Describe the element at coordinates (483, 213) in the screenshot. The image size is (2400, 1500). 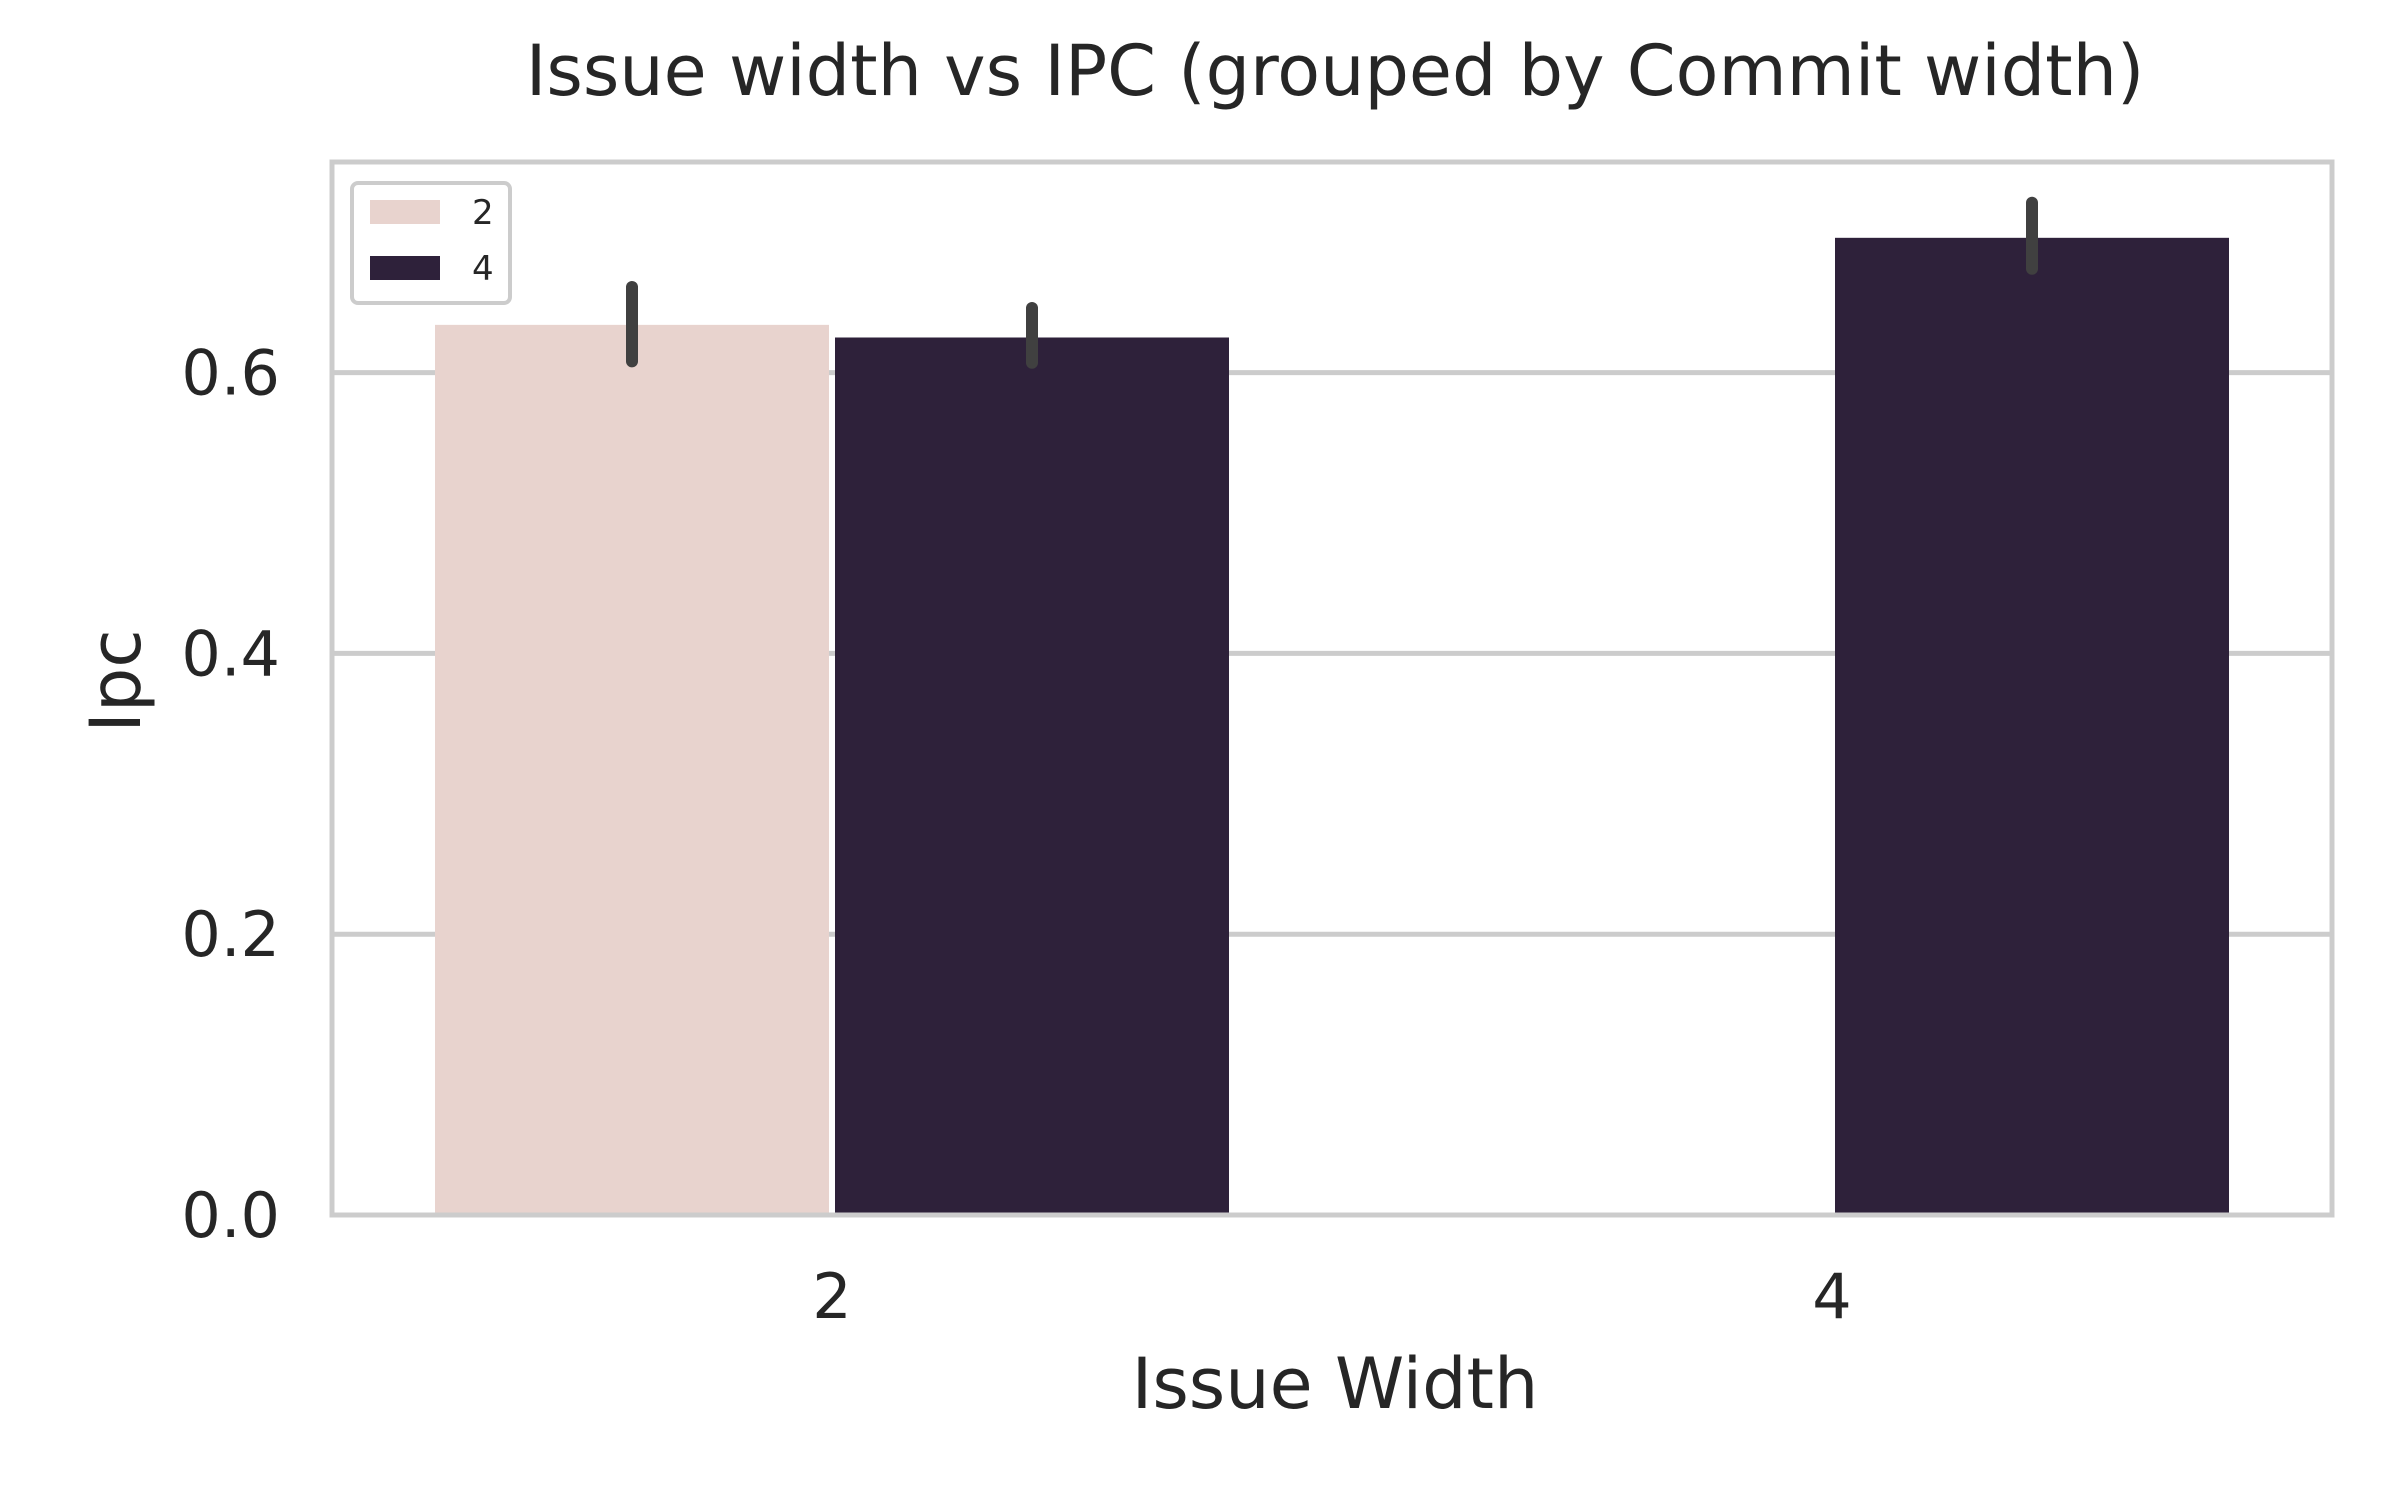
I see `legend-label: 2` at that location.